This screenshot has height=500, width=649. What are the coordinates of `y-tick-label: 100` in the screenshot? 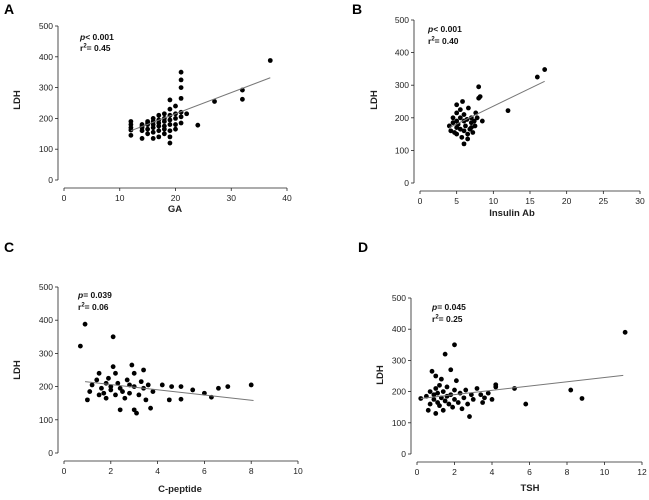 It's located at (402, 150).